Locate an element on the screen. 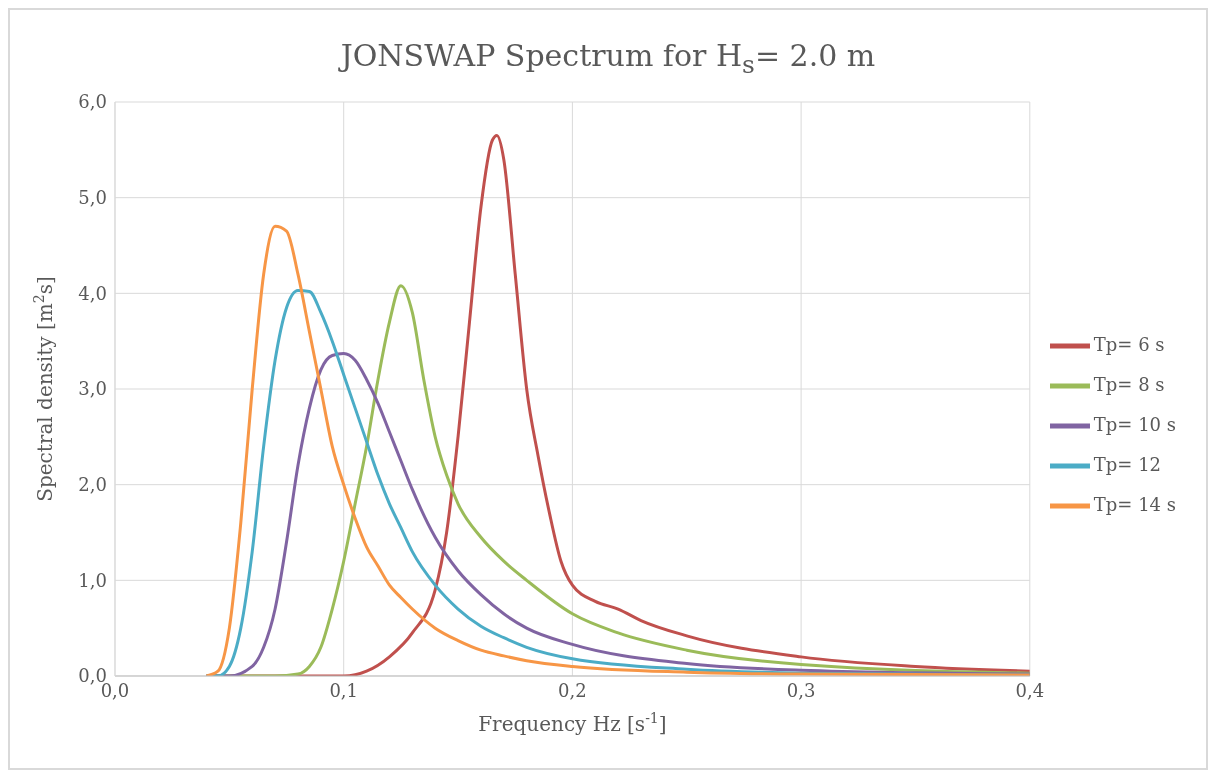 The width and height of the screenshot is (1219, 780). x-tick-label: 0,4 is located at coordinates (1030, 690).